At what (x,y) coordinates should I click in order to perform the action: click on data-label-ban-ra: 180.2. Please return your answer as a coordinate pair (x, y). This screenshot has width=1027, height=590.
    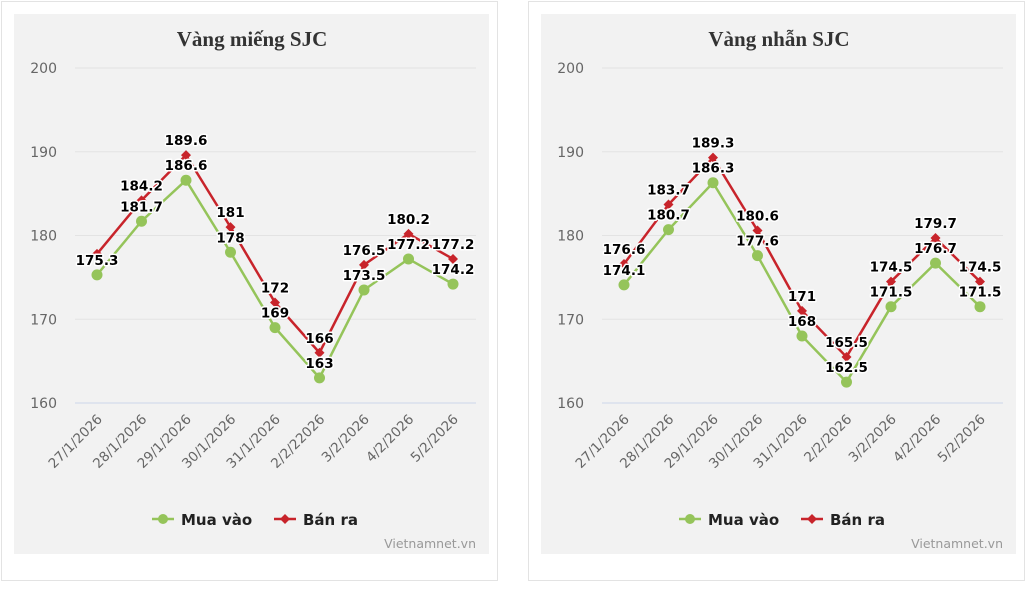
    Looking at the image, I should click on (408, 220).